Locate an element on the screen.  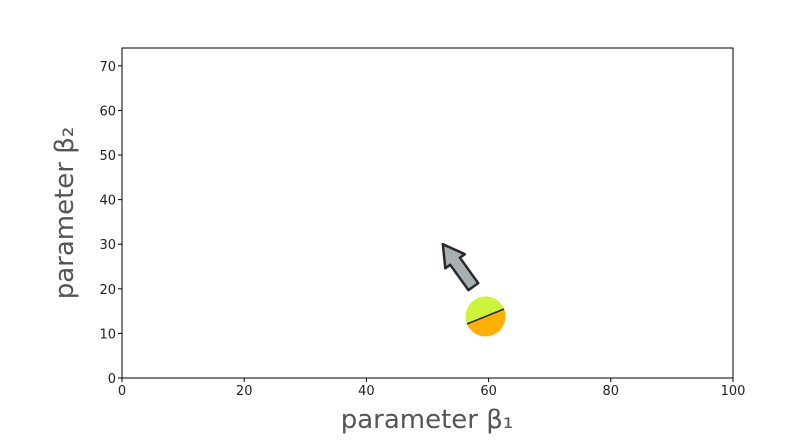
y-tick-label: 30 is located at coordinates (107, 245).